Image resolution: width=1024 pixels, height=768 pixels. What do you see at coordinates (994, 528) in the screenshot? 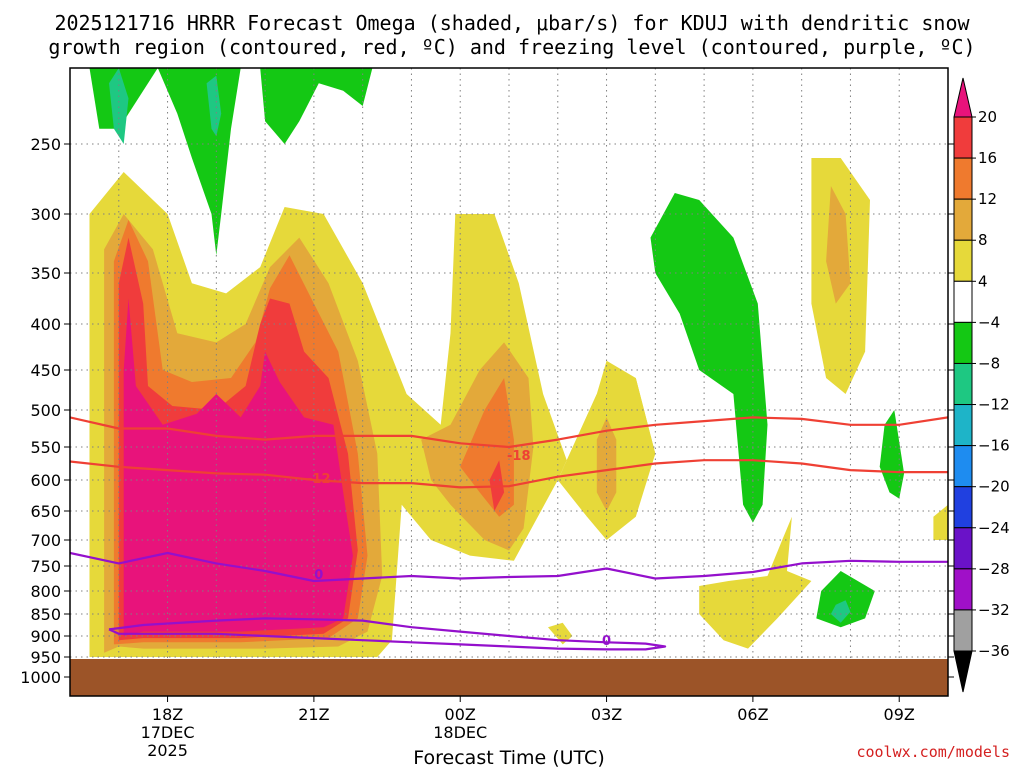
I see `colorbar-label: −24` at bounding box center [994, 528].